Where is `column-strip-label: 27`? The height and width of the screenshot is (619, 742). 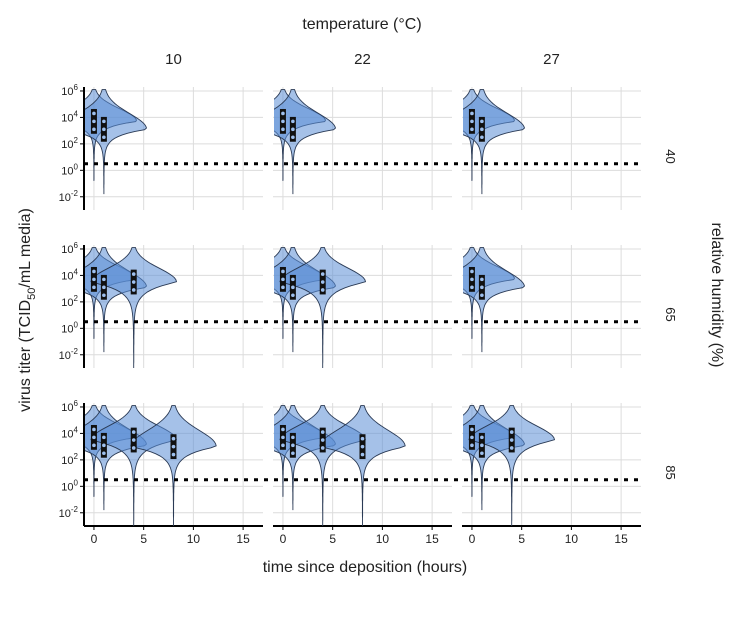
column-strip-label: 27 is located at coordinates (551, 59).